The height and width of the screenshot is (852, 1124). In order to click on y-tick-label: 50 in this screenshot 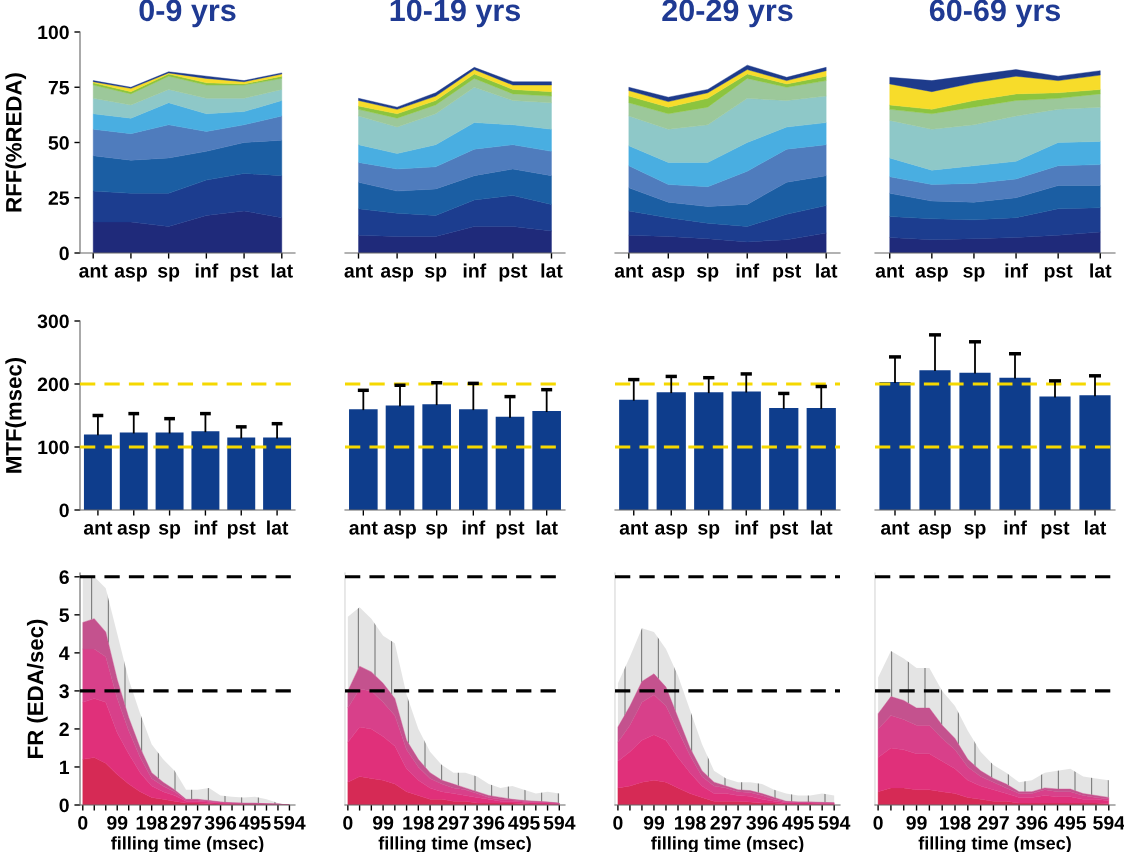, I will do `click(58, 142)`.